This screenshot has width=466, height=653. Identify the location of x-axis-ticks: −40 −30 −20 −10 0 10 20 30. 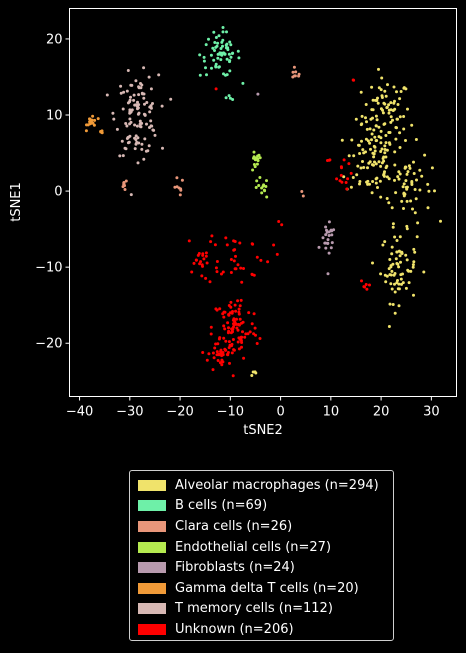
(253, 408).